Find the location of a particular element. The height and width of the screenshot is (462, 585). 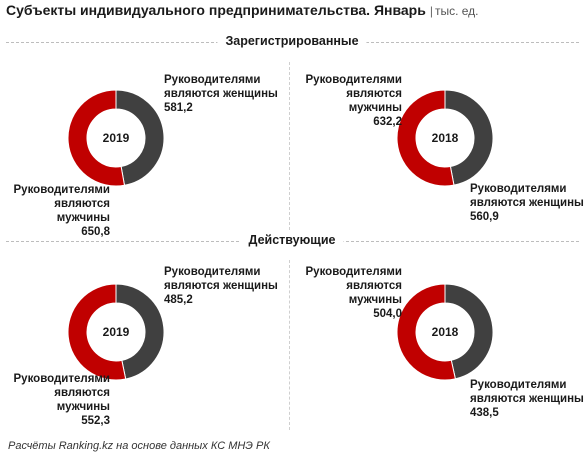

donut-active-2019: 2019 is located at coordinates (116, 332).